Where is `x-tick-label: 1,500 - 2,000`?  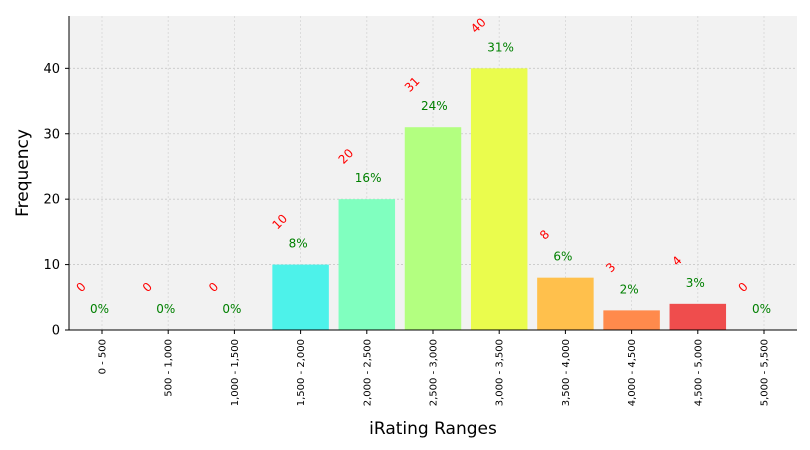 x-tick-label: 1,500 - 2,000 is located at coordinates (301, 372).